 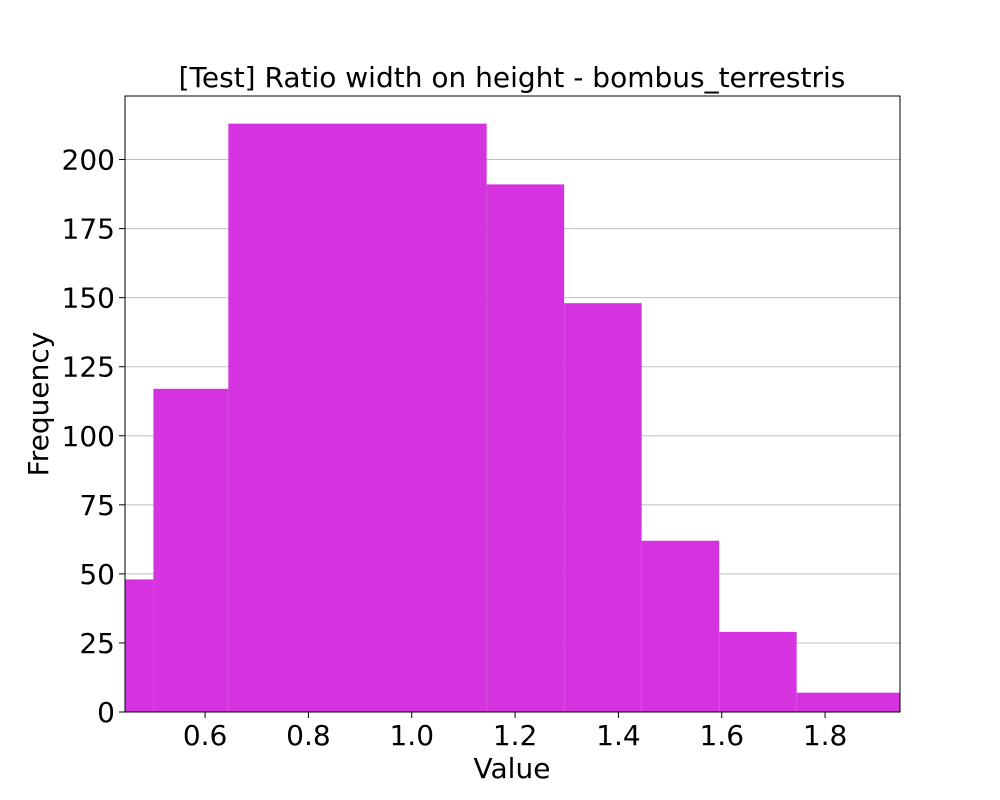 What do you see at coordinates (721, 735) in the screenshot?
I see `x-tick-label-5: 1.6` at bounding box center [721, 735].